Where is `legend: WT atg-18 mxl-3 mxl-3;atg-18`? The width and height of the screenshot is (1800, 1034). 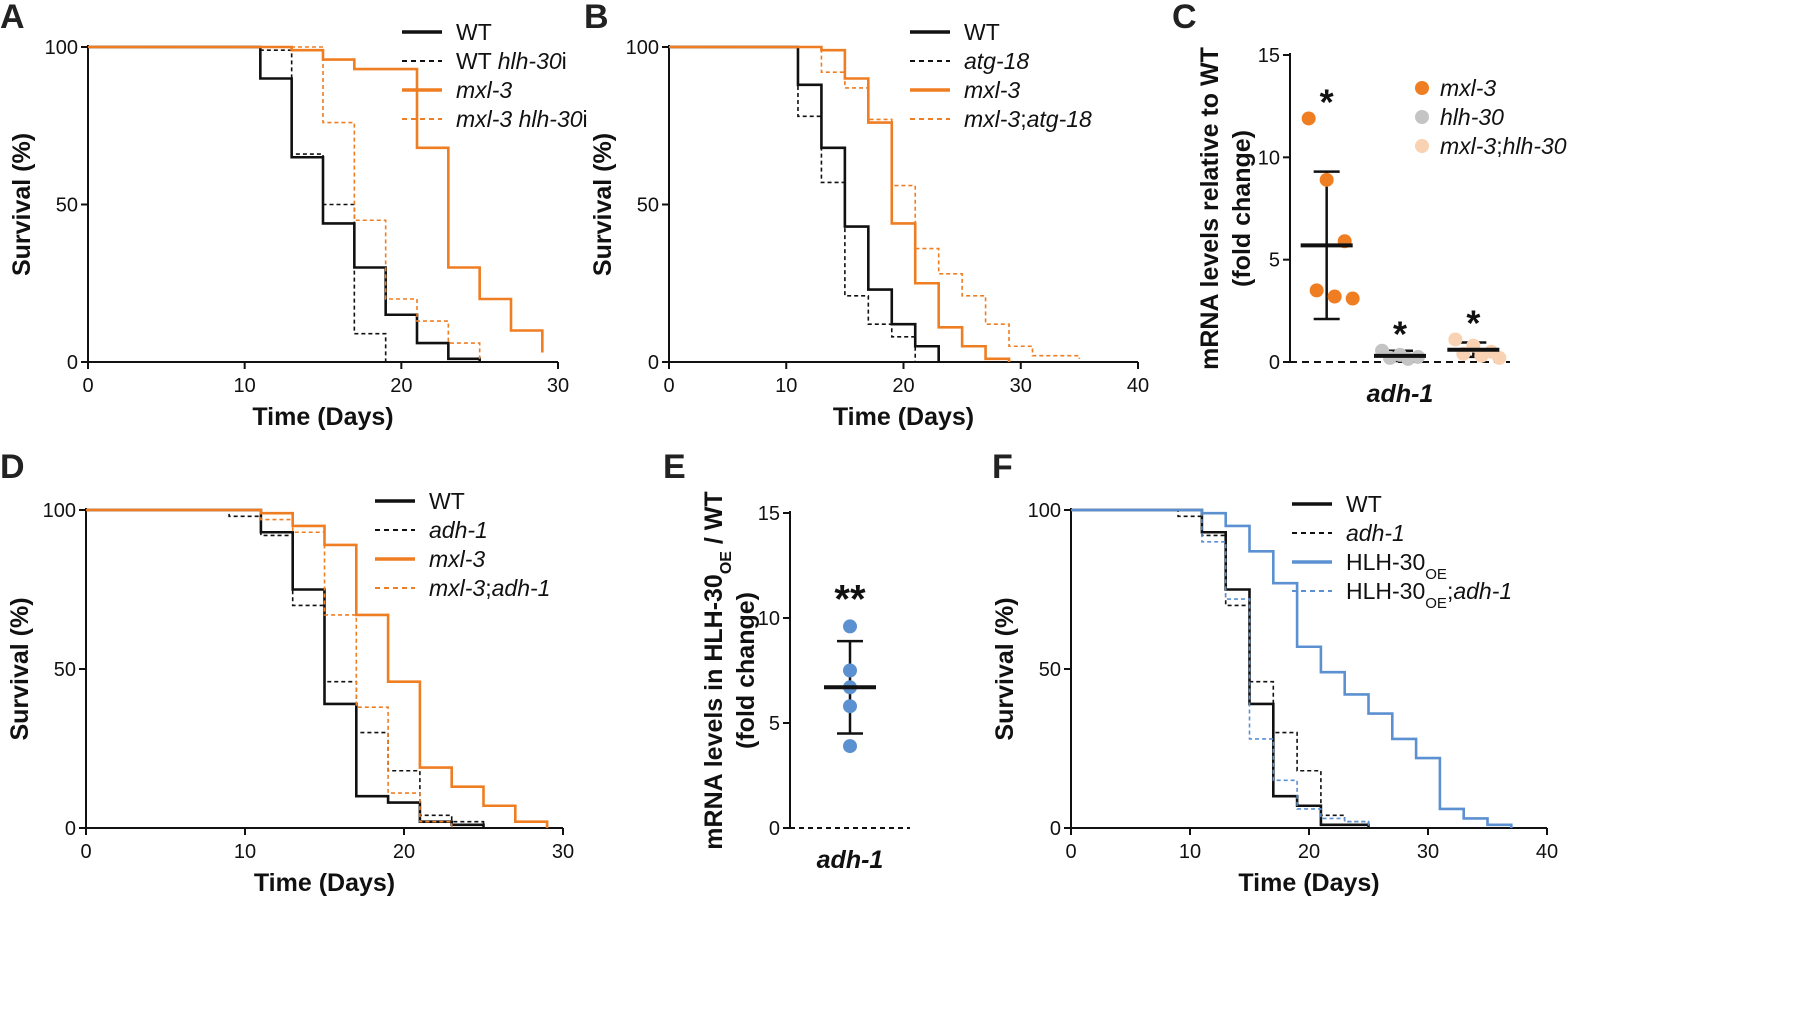
legend: WT atg-18 mxl-3 mxl-3;atg-18 is located at coordinates (1001, 75).